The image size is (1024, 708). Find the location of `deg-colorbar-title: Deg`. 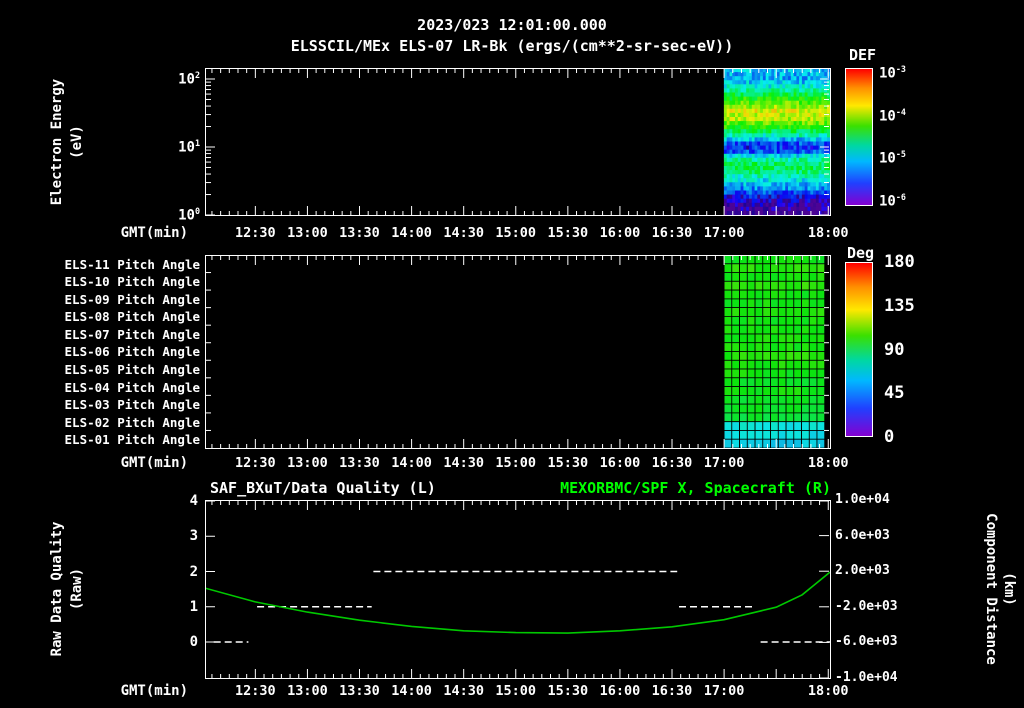

deg-colorbar-title: Deg is located at coordinates (861, 253).